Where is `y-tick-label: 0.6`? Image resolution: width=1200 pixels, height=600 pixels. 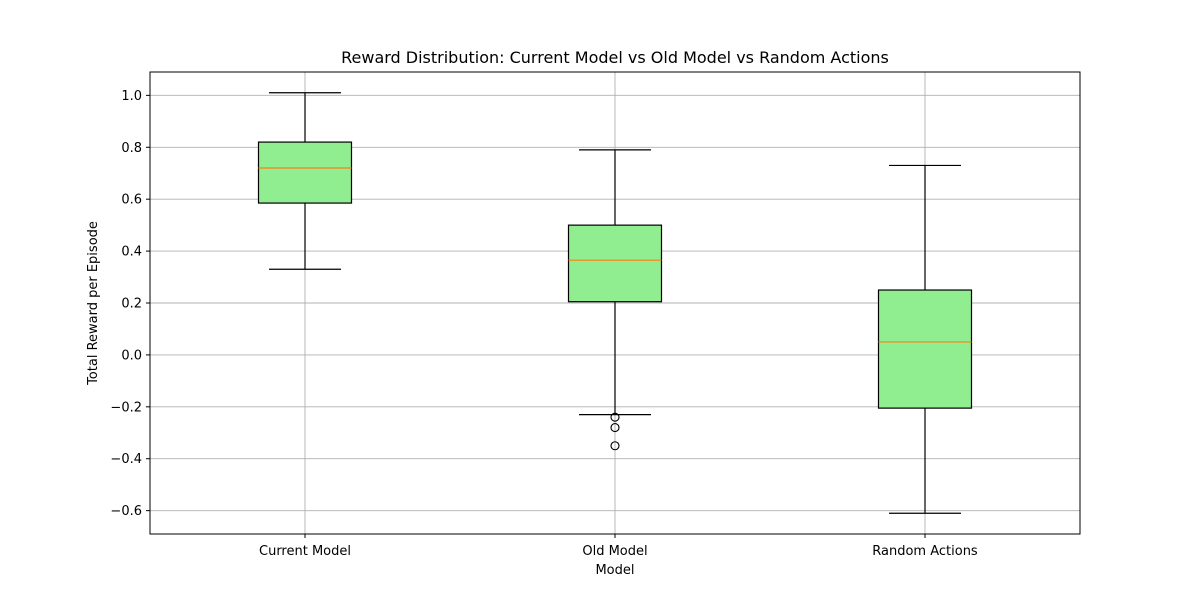 y-tick-label: 0.6 is located at coordinates (131, 200).